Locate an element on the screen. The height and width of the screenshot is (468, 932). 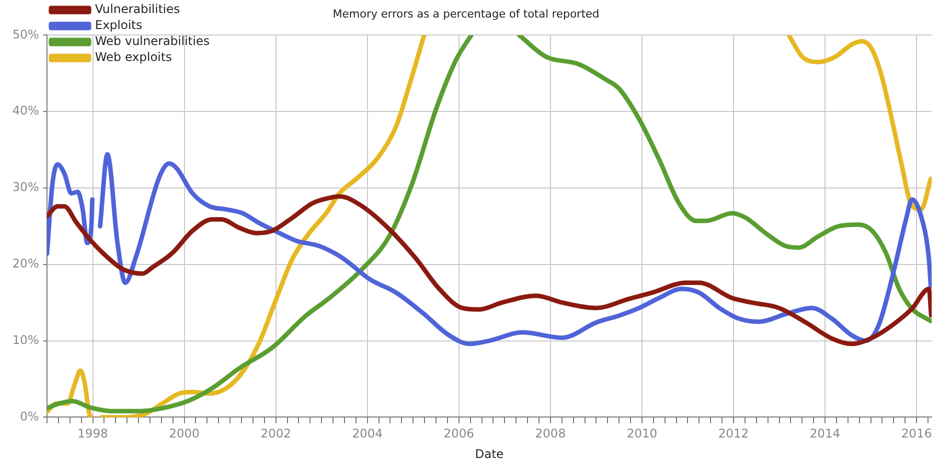
legend-label: Web vulnerabilities is located at coordinates (152, 41).